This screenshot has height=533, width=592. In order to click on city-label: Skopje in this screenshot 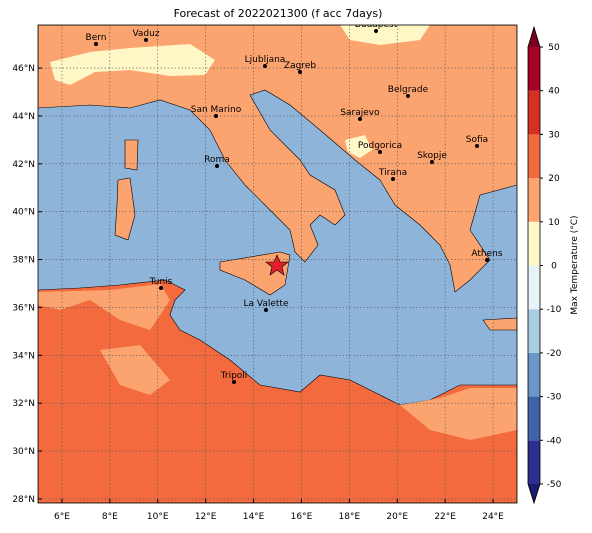, I will do `click(432, 156)`.